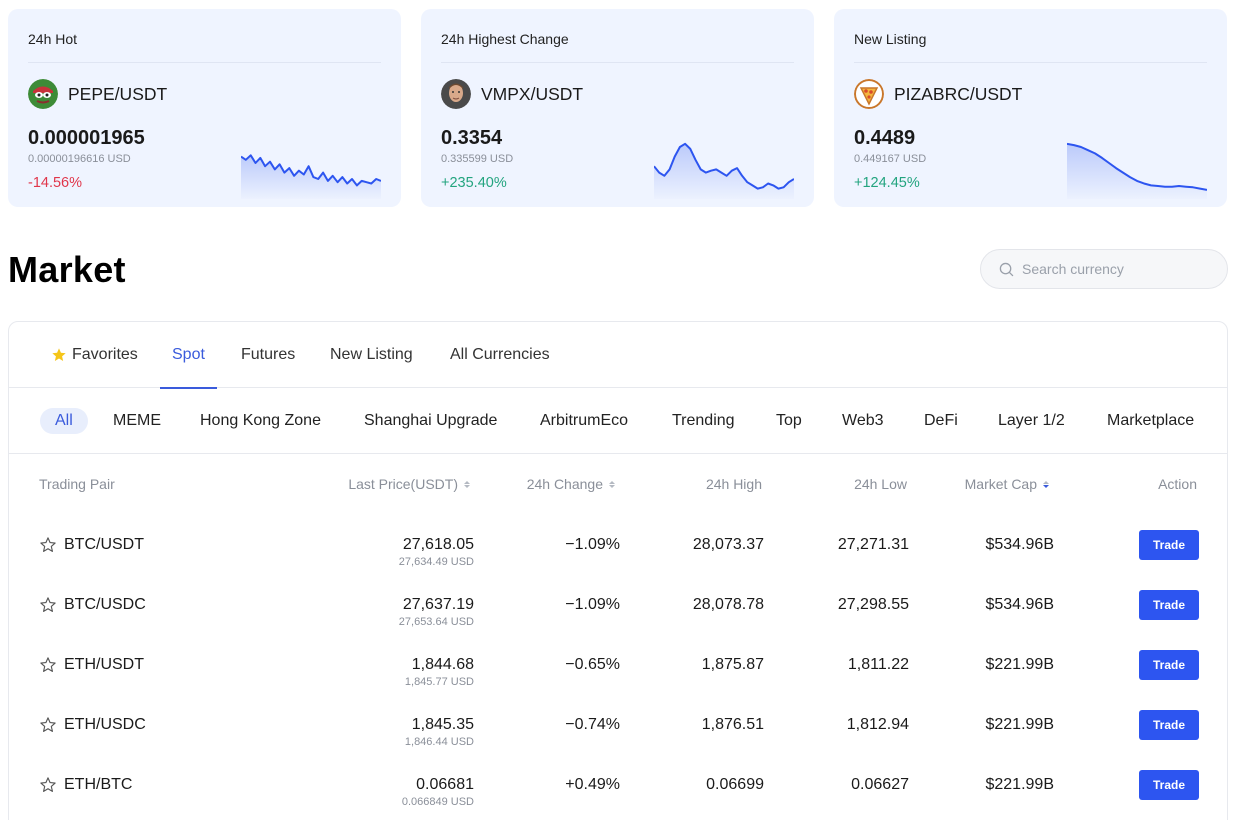 Image resolution: width=1236 pixels, height=820 pixels. Describe the element at coordinates (67, 269) in the screenshot. I see `page-title: Market` at that location.